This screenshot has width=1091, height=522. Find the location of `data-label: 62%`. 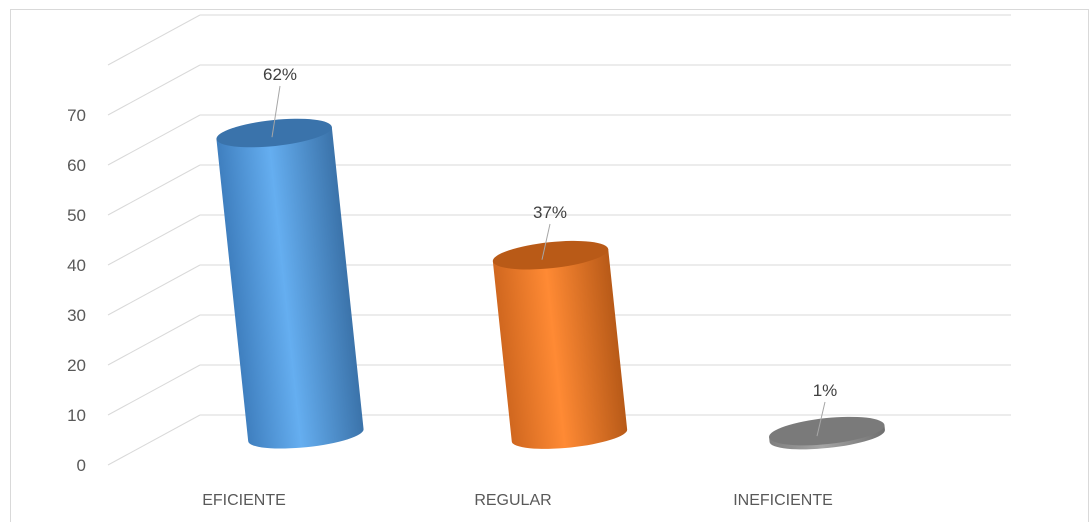

data-label: 62% is located at coordinates (280, 74).